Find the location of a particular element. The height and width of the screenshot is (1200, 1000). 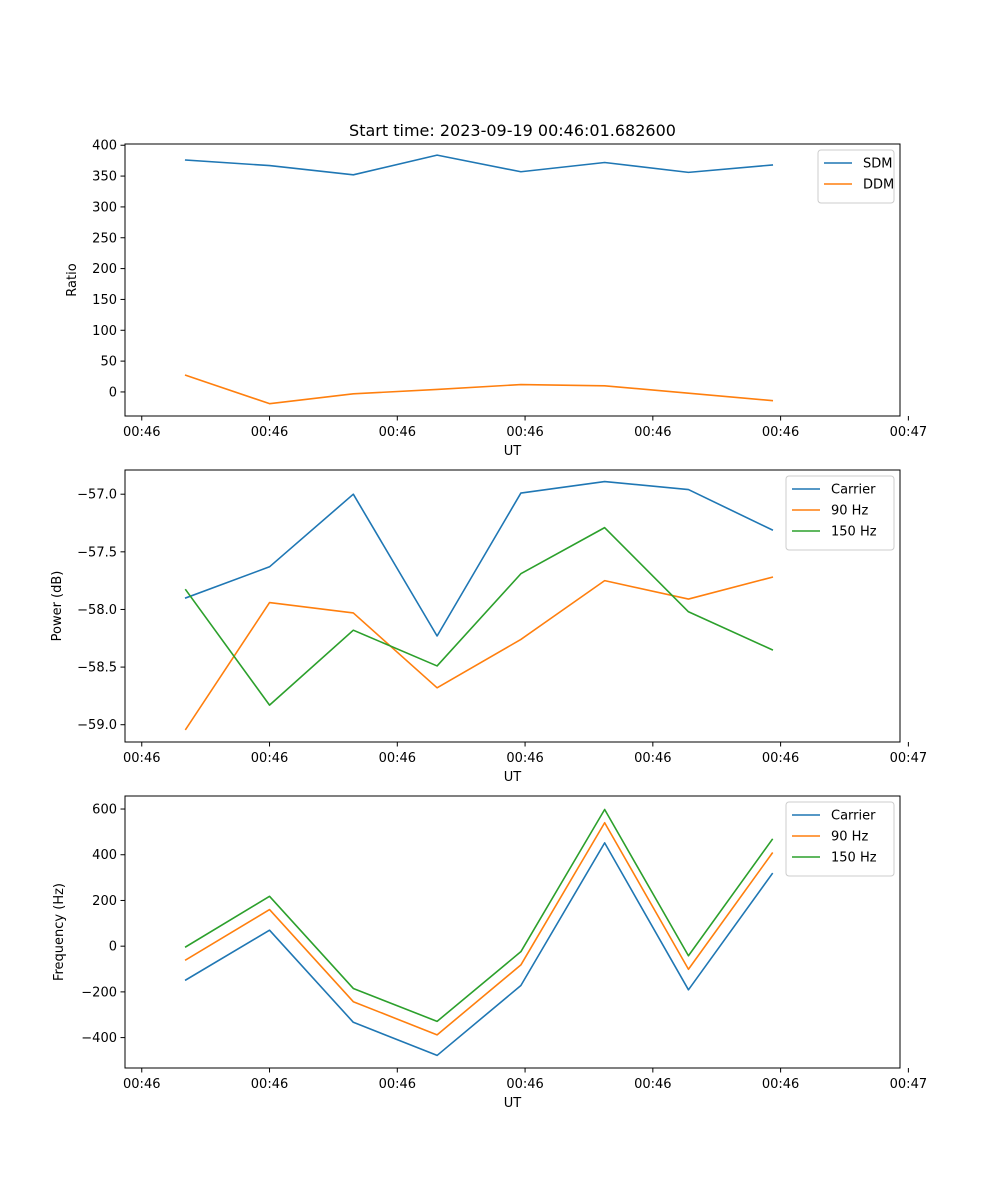

y-axis-label: Frequency (Hz) is located at coordinates (59, 932).